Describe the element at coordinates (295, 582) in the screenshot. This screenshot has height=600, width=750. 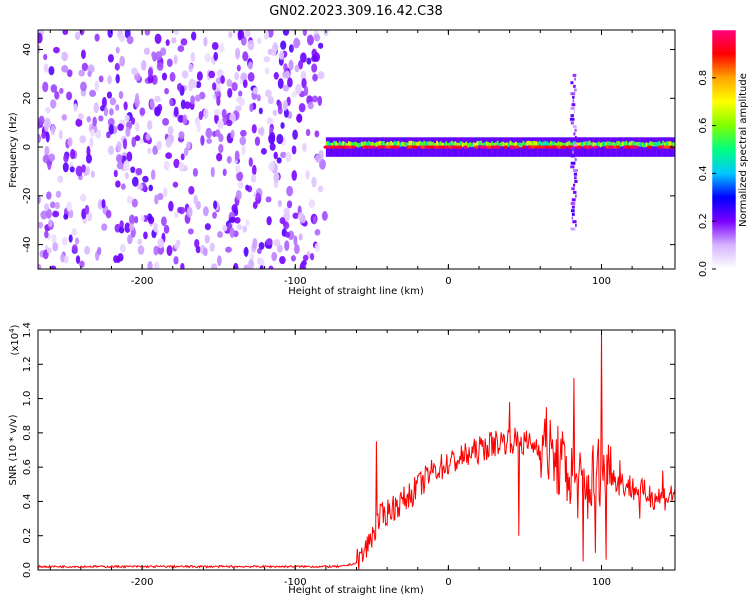
I see `x-tick-label: -100` at that location.